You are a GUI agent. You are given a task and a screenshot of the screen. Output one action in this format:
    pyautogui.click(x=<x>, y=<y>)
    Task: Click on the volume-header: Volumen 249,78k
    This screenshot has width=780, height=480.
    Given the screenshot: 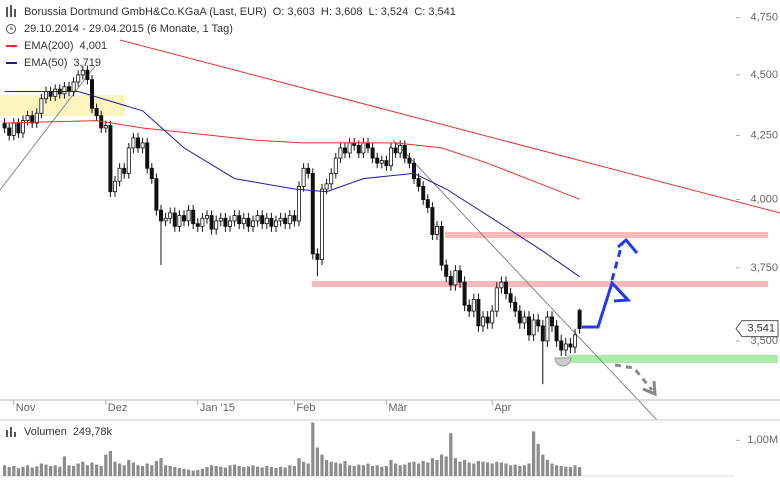 What is the action you would take?
    pyautogui.click(x=68, y=432)
    